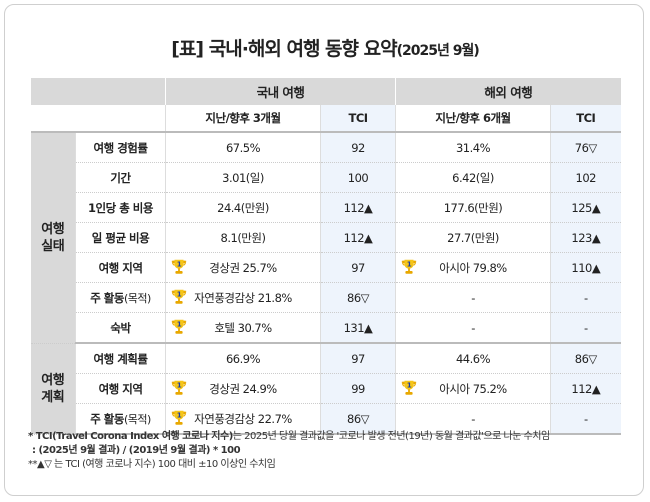  I want to click on group-label: 여행 계획, so click(53, 389).